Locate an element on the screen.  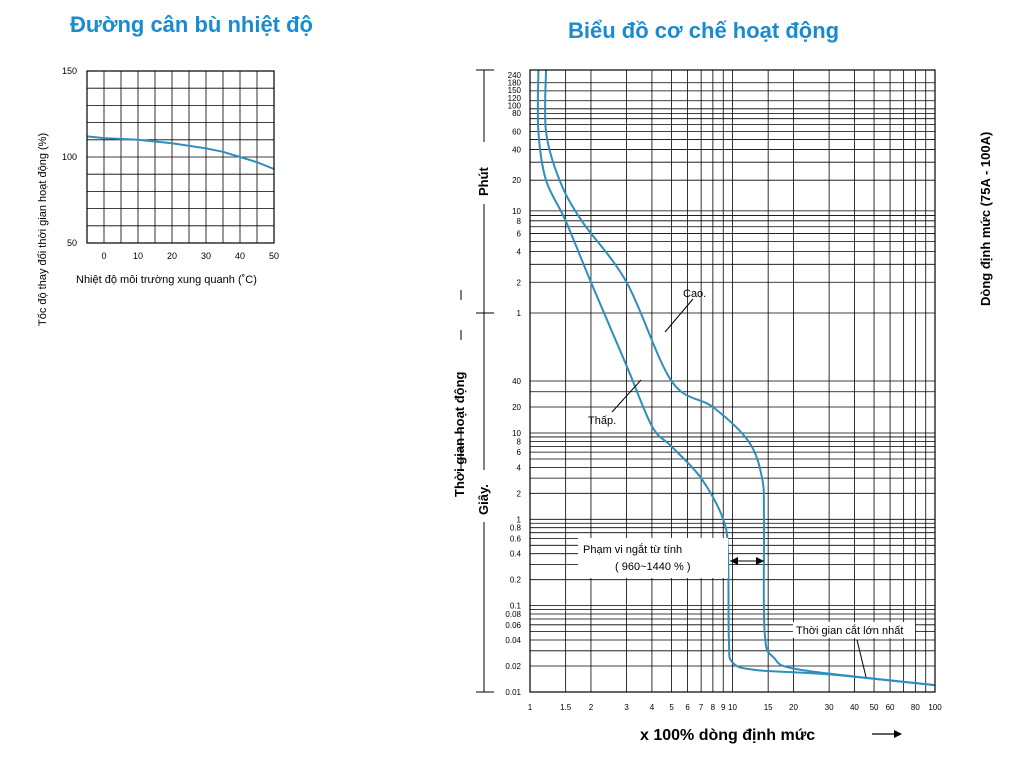
x-axis-arrow is located at coordinates (887, 734).